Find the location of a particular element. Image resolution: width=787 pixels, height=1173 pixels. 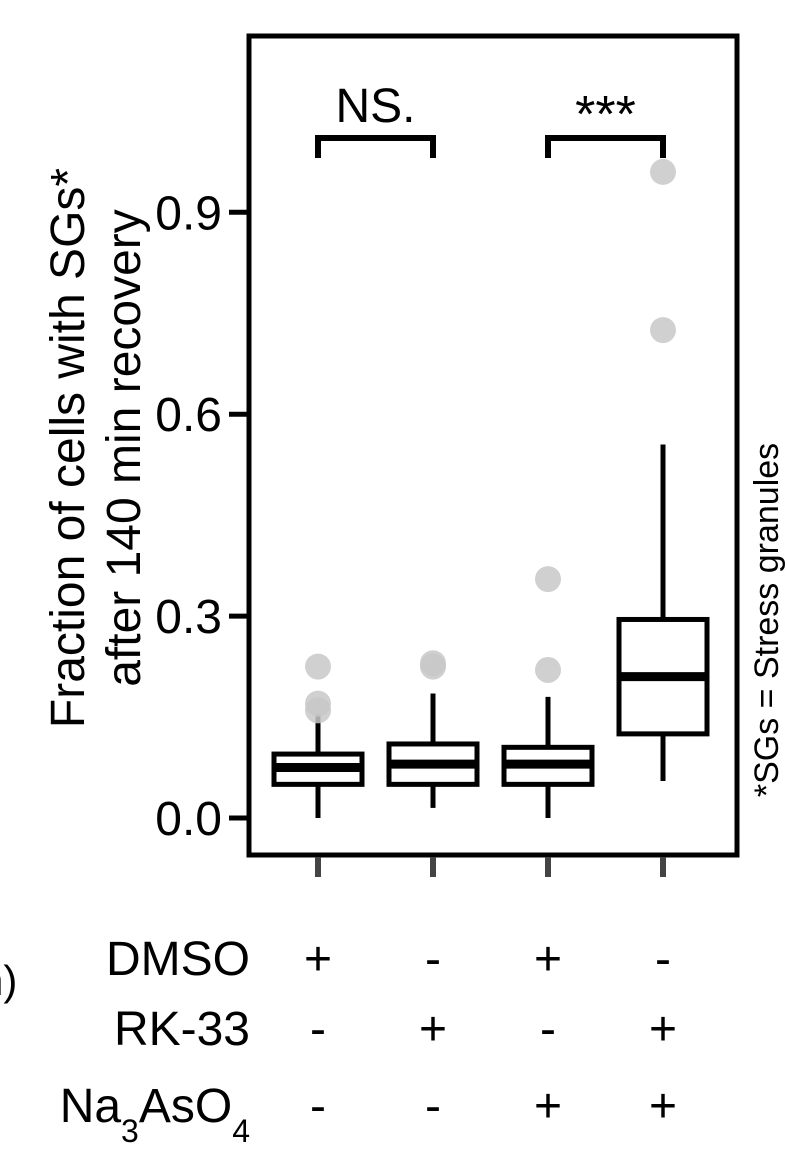

y-axis-label-line2: after 140 min recovery is located at coordinates (124, 448).